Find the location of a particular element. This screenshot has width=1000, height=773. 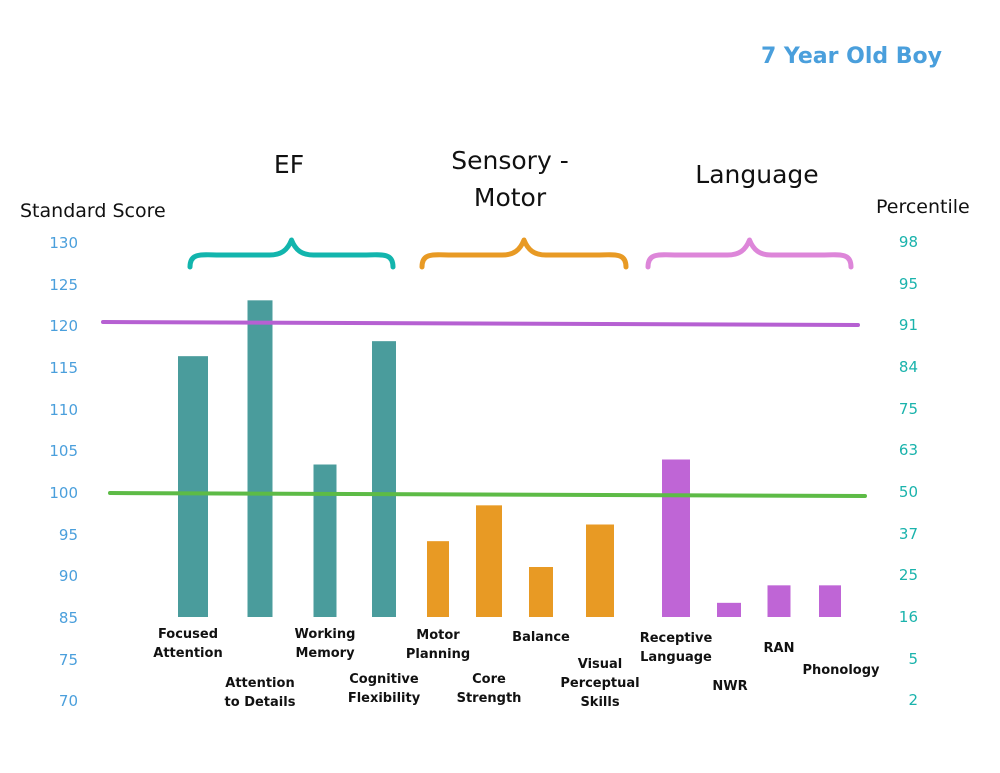

right-tick-label: 91 is located at coordinates (908, 325).